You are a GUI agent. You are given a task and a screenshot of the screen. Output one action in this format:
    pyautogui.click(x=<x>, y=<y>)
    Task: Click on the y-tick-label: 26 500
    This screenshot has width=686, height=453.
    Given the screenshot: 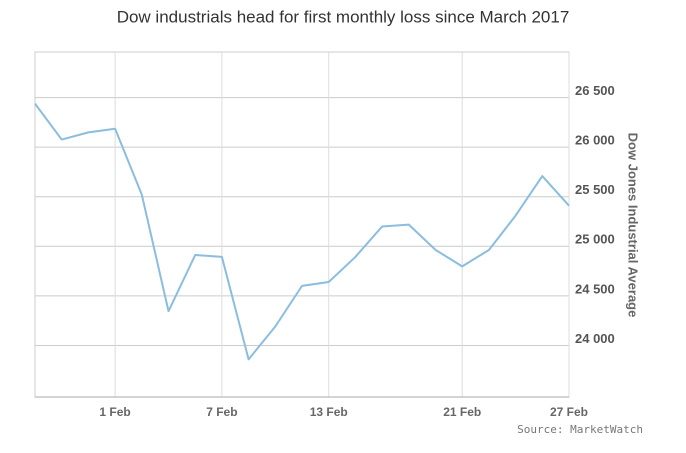 What is the action you would take?
    pyautogui.click(x=595, y=90)
    